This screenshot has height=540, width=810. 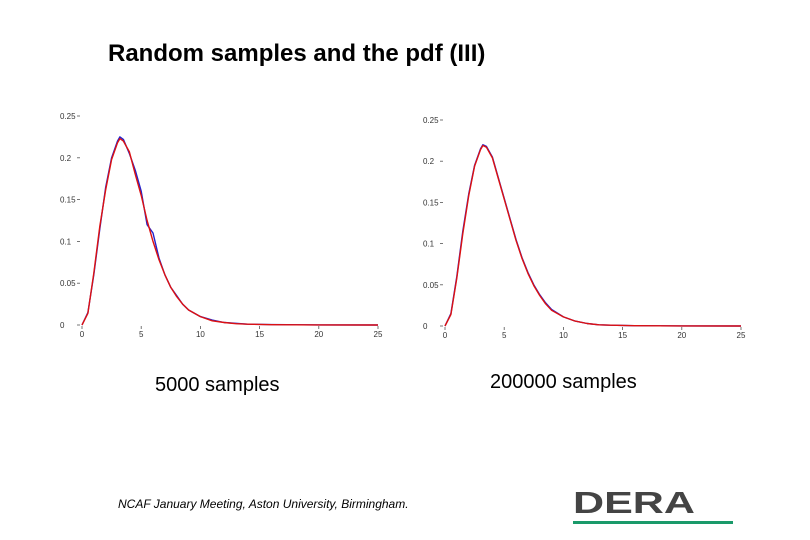 What do you see at coordinates (217, 385) in the screenshot?
I see `caption-5000-samples: 5000 samples` at bounding box center [217, 385].